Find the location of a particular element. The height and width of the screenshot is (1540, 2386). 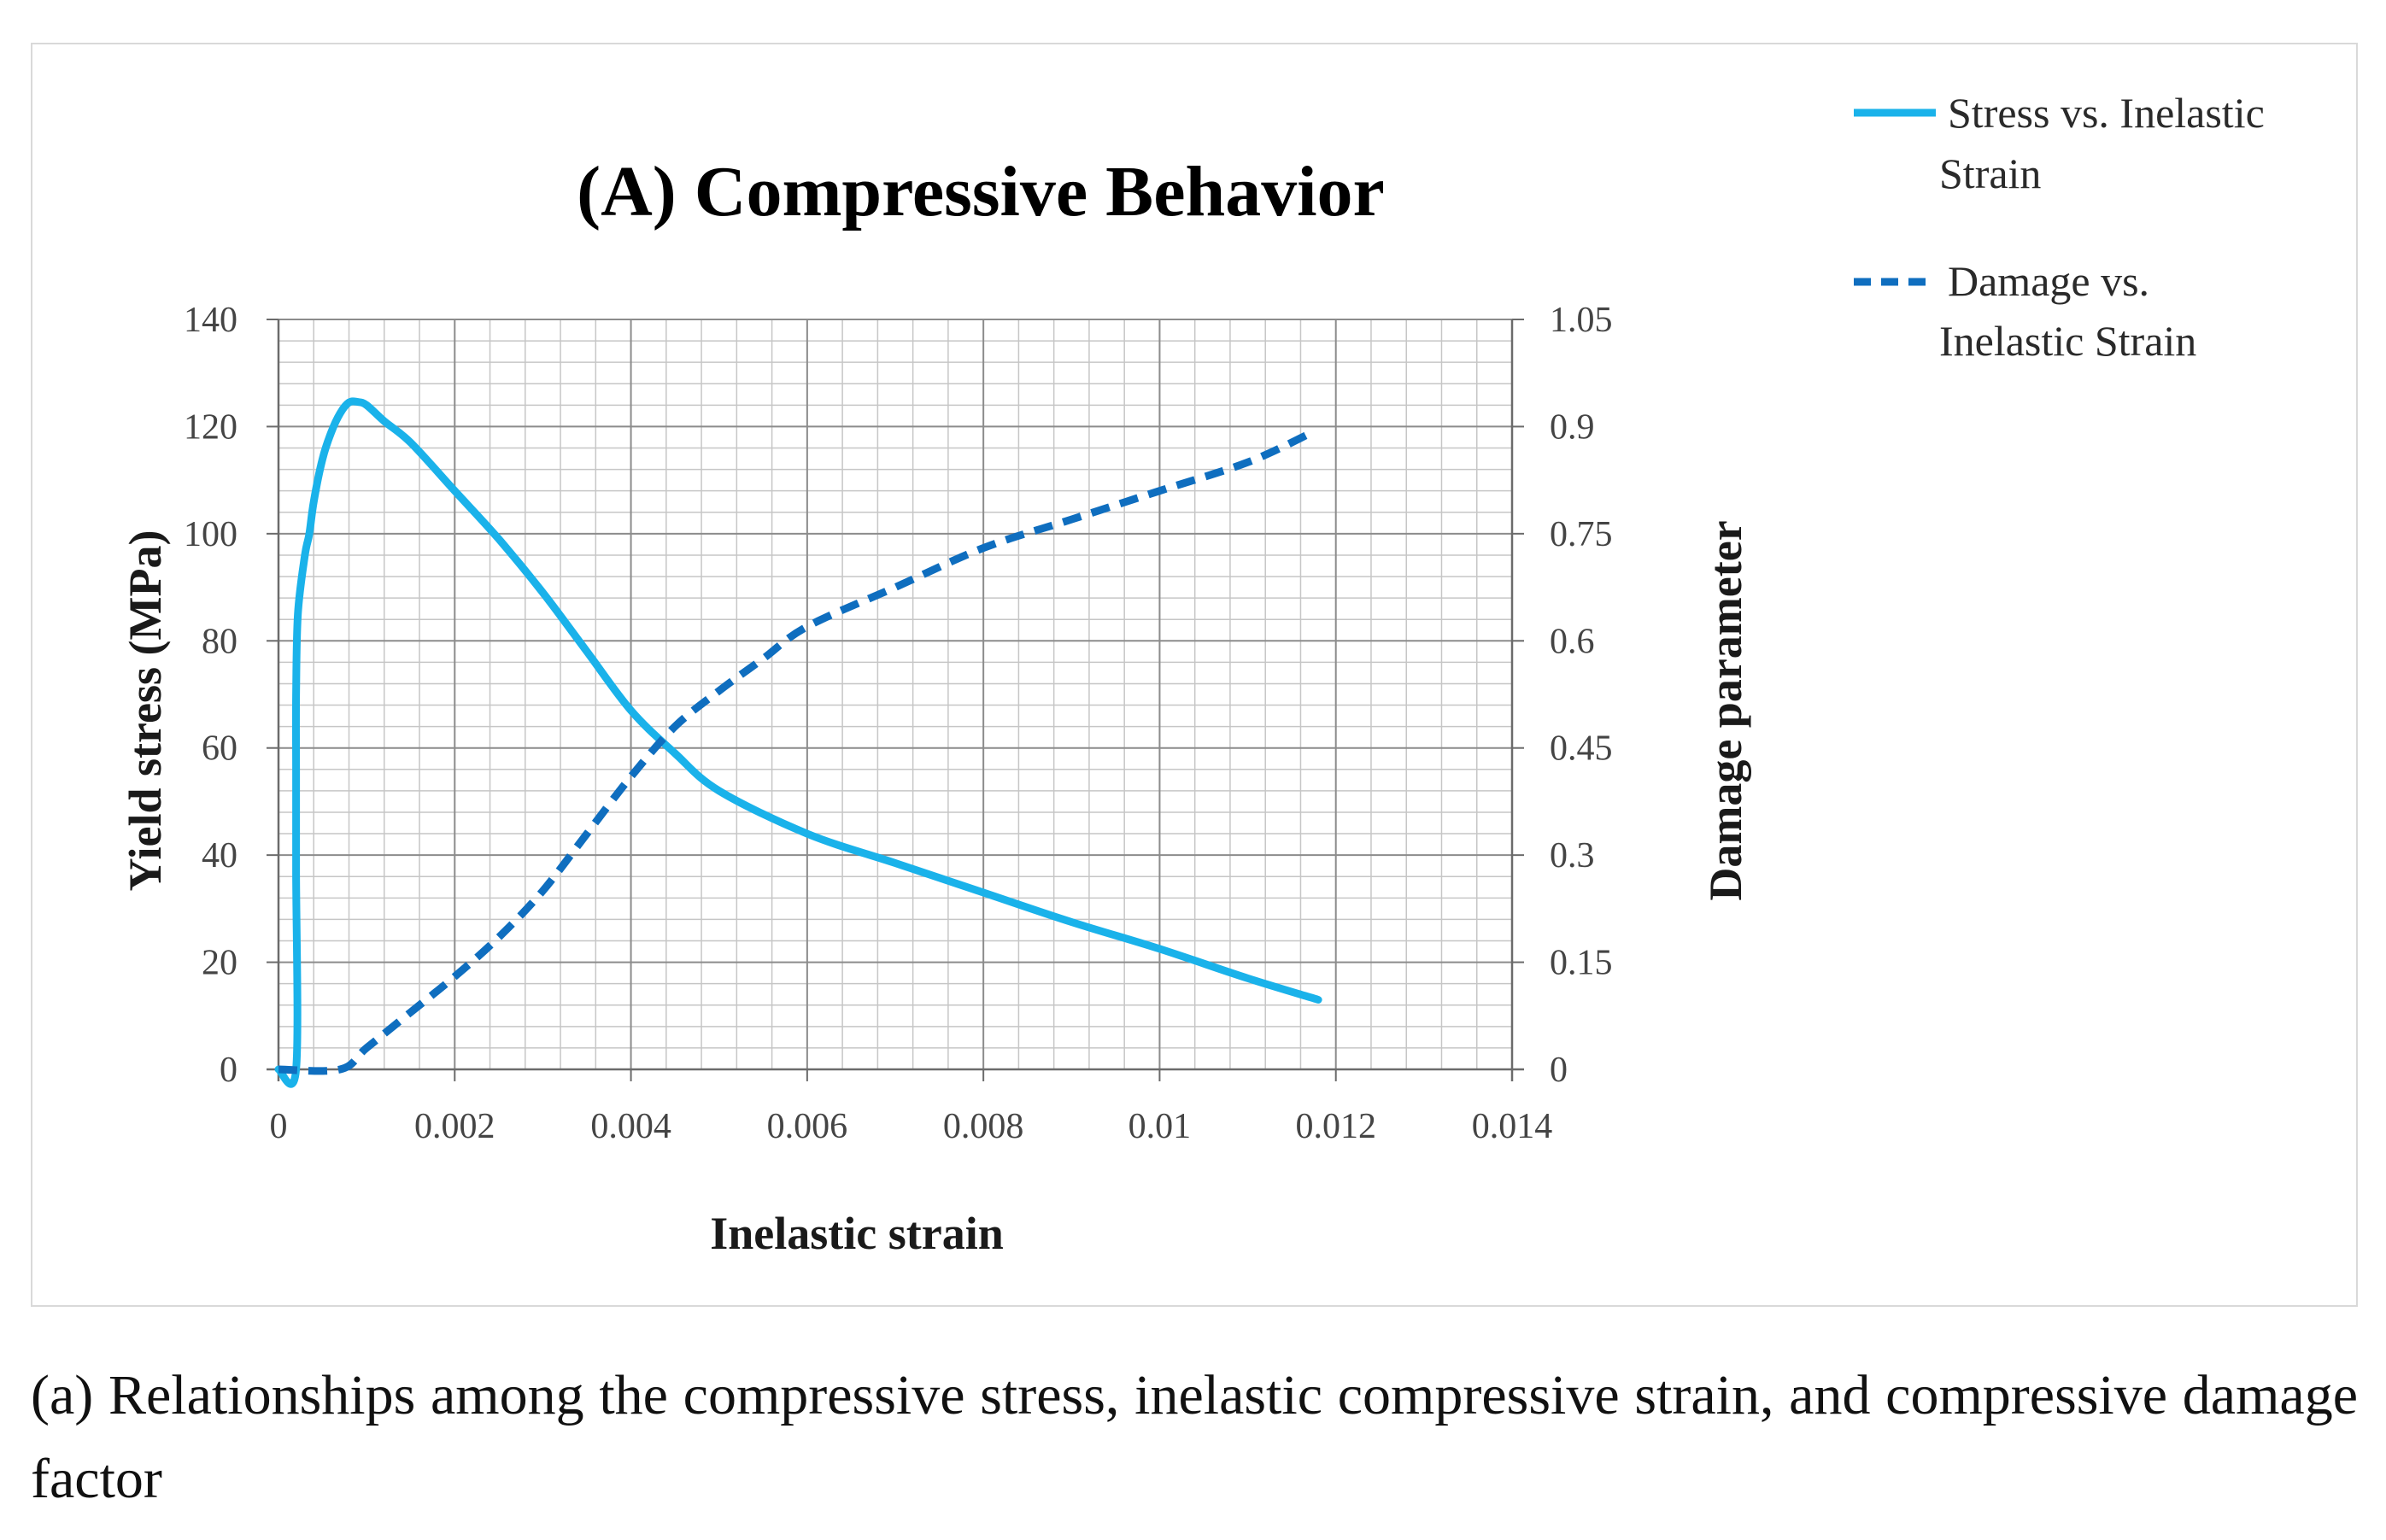

y-tick-label: 40 is located at coordinates (219, 855).